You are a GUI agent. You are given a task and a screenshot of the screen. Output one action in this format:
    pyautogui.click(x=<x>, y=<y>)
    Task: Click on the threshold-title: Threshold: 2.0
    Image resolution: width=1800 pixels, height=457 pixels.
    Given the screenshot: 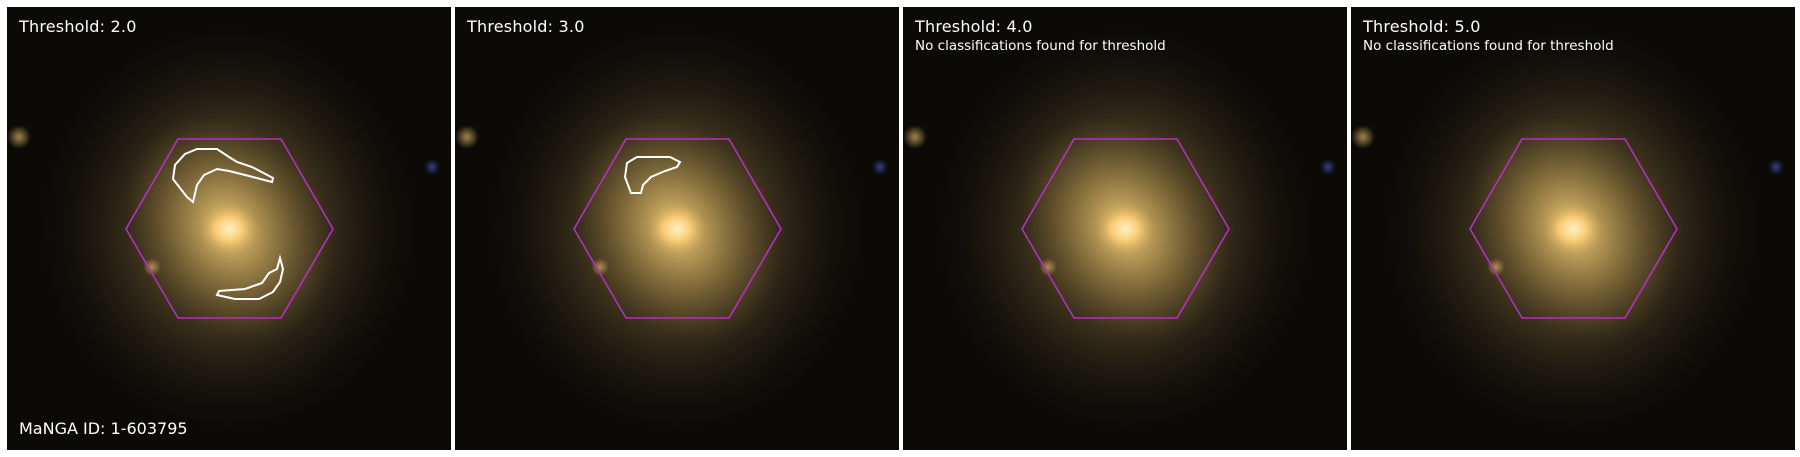 What is the action you would take?
    pyautogui.click(x=78, y=26)
    